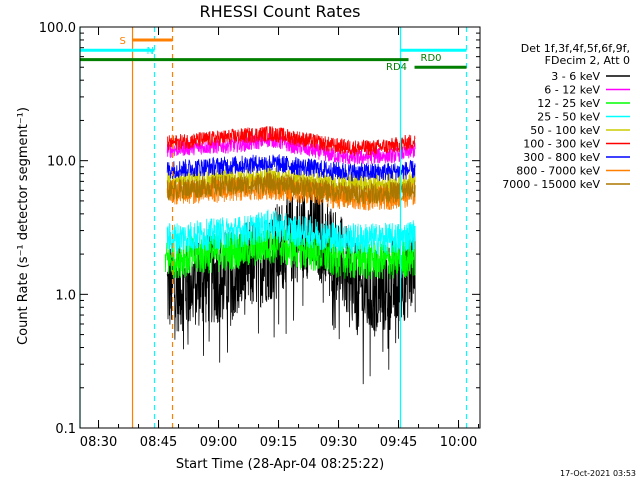  I want to click on legend-label-5: 100 - 300 keV, so click(561, 144).